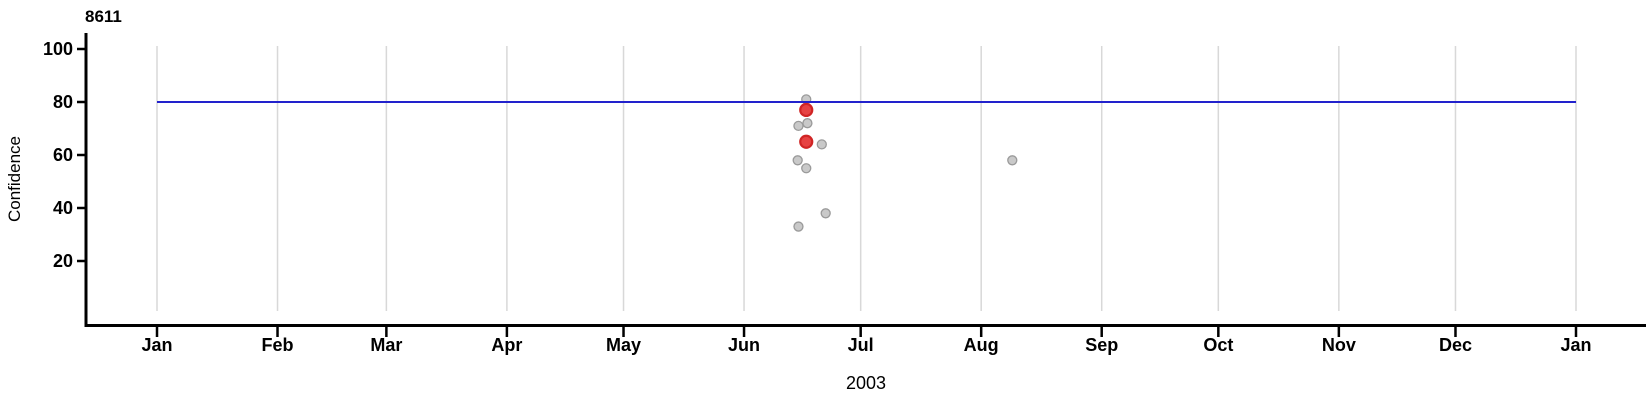 This screenshot has height=400, width=1650. I want to click on y-axis-tick-label: 20, so click(63, 261).